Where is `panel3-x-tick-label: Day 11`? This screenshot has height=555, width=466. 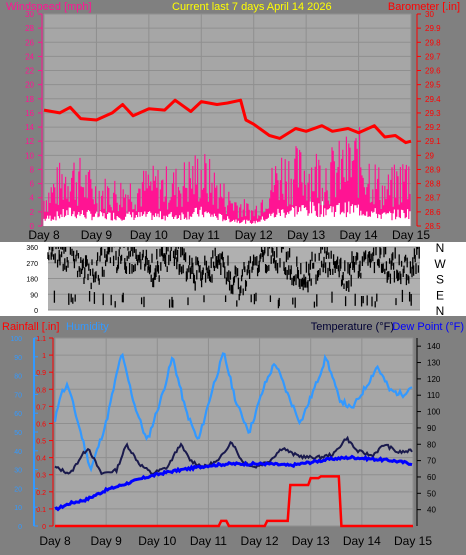 panel3-x-tick-label: Day 11 is located at coordinates (208, 541).